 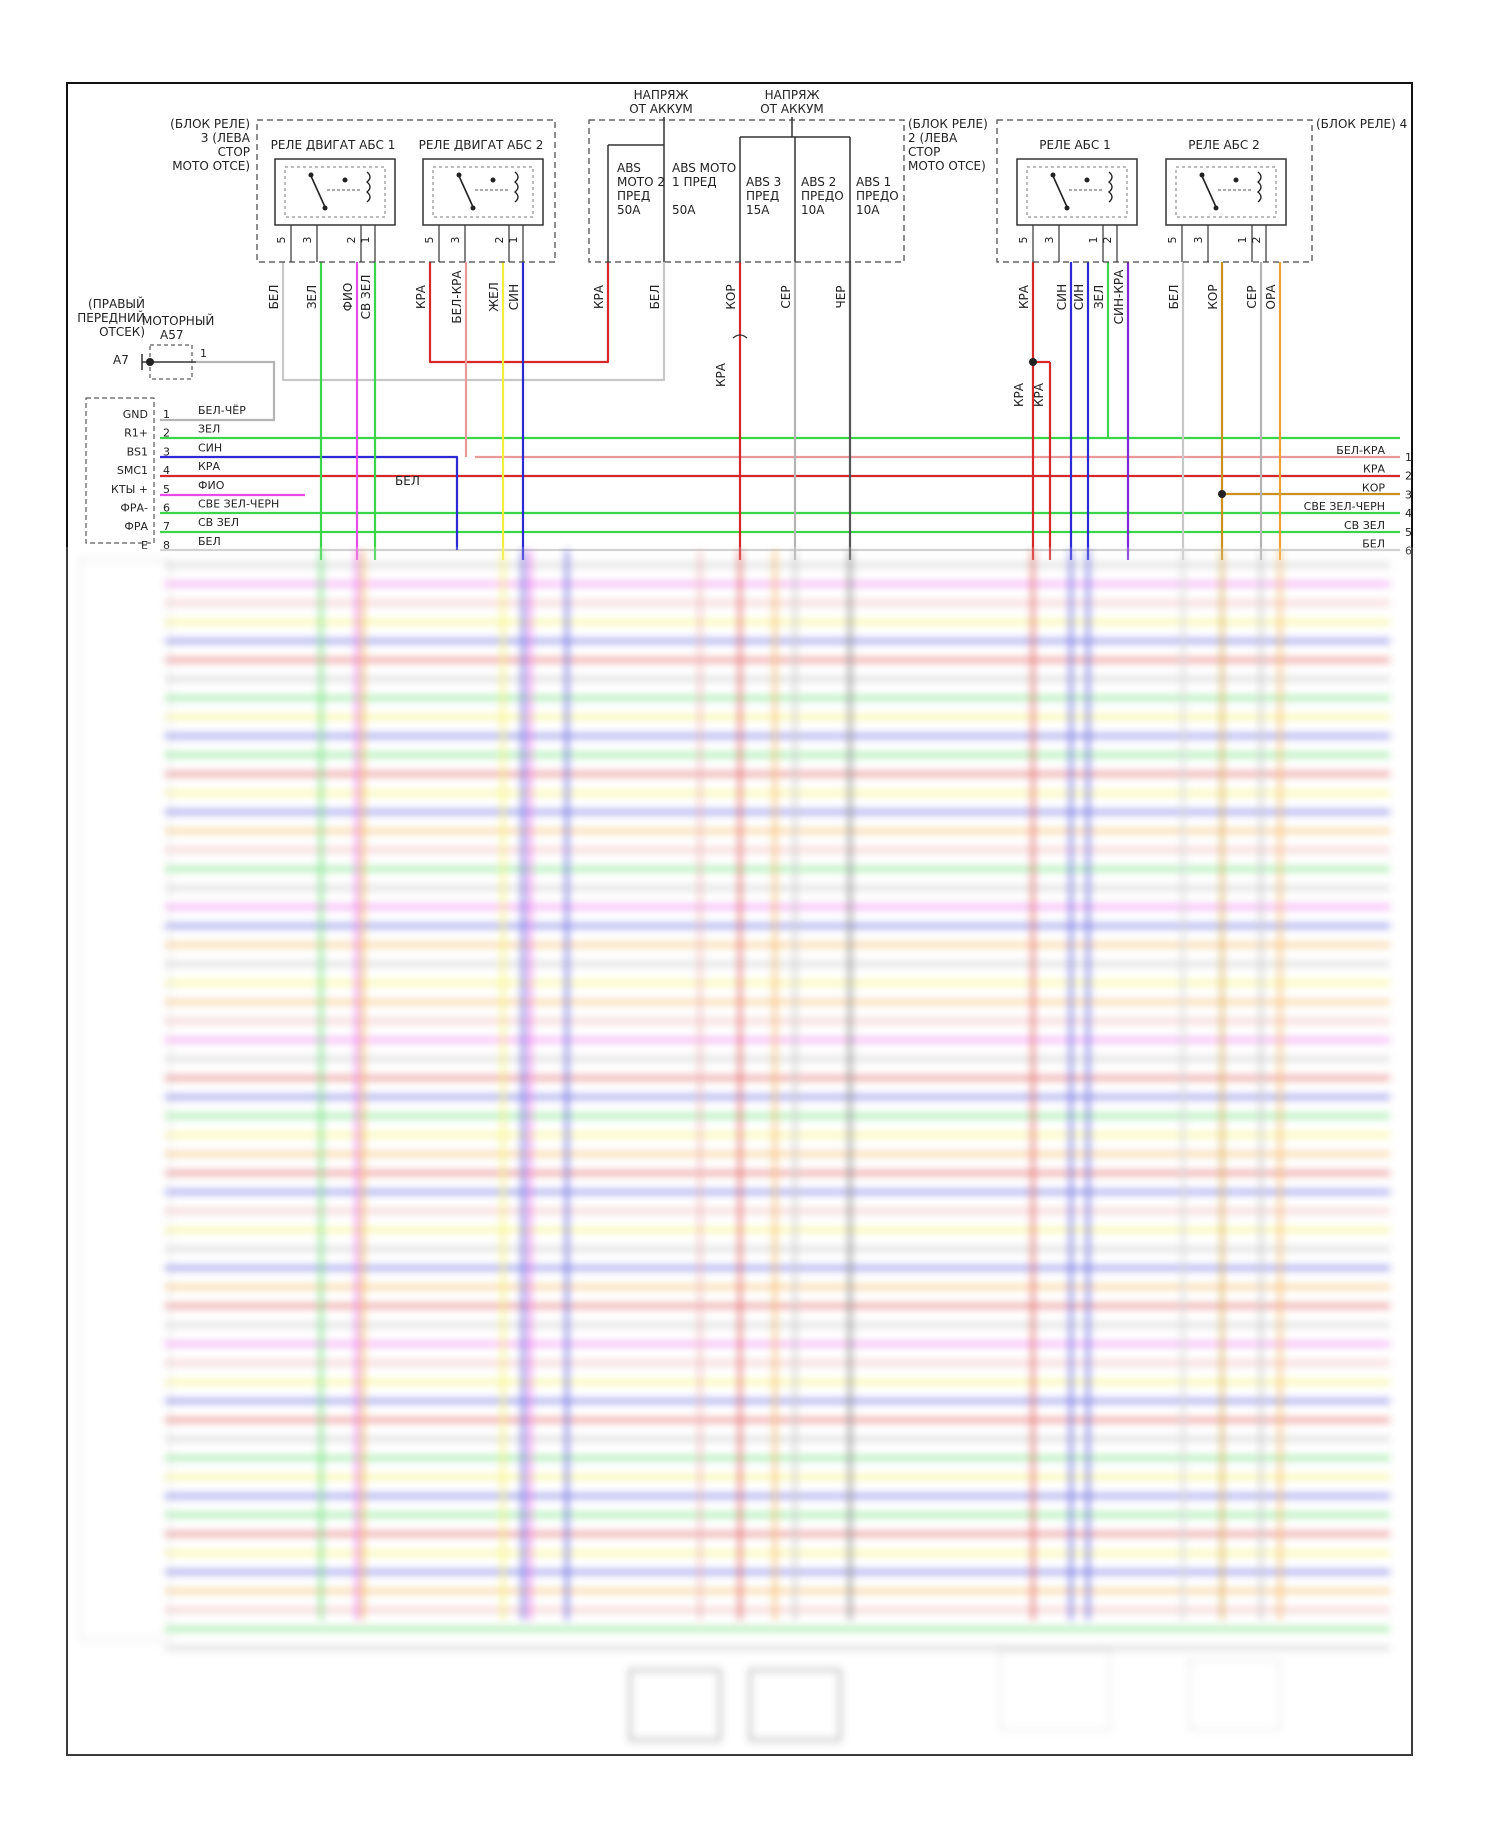 What do you see at coordinates (1361, 124) in the screenshot?
I see `relay-block-4-label: (БЛОК РЕЛЕ) 4` at bounding box center [1361, 124].